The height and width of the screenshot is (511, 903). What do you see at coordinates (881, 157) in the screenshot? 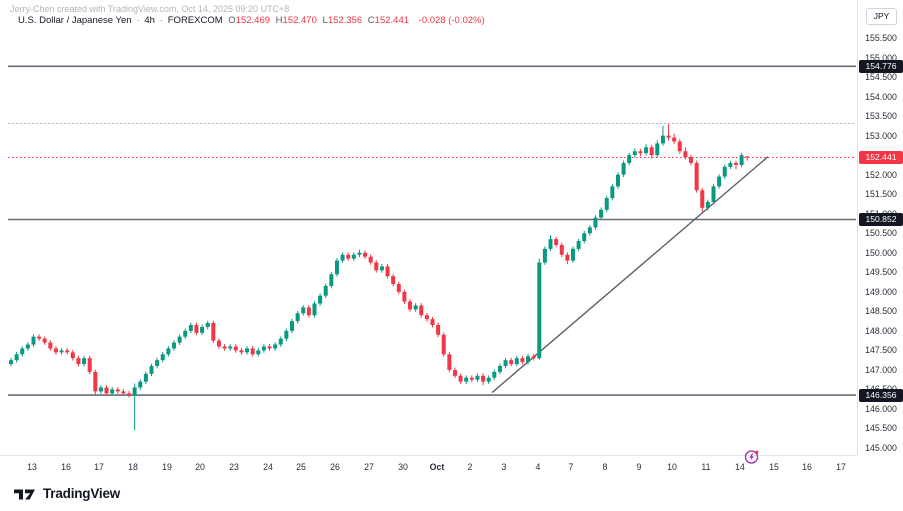
I see `current-price-badge: 152.441` at bounding box center [881, 157].